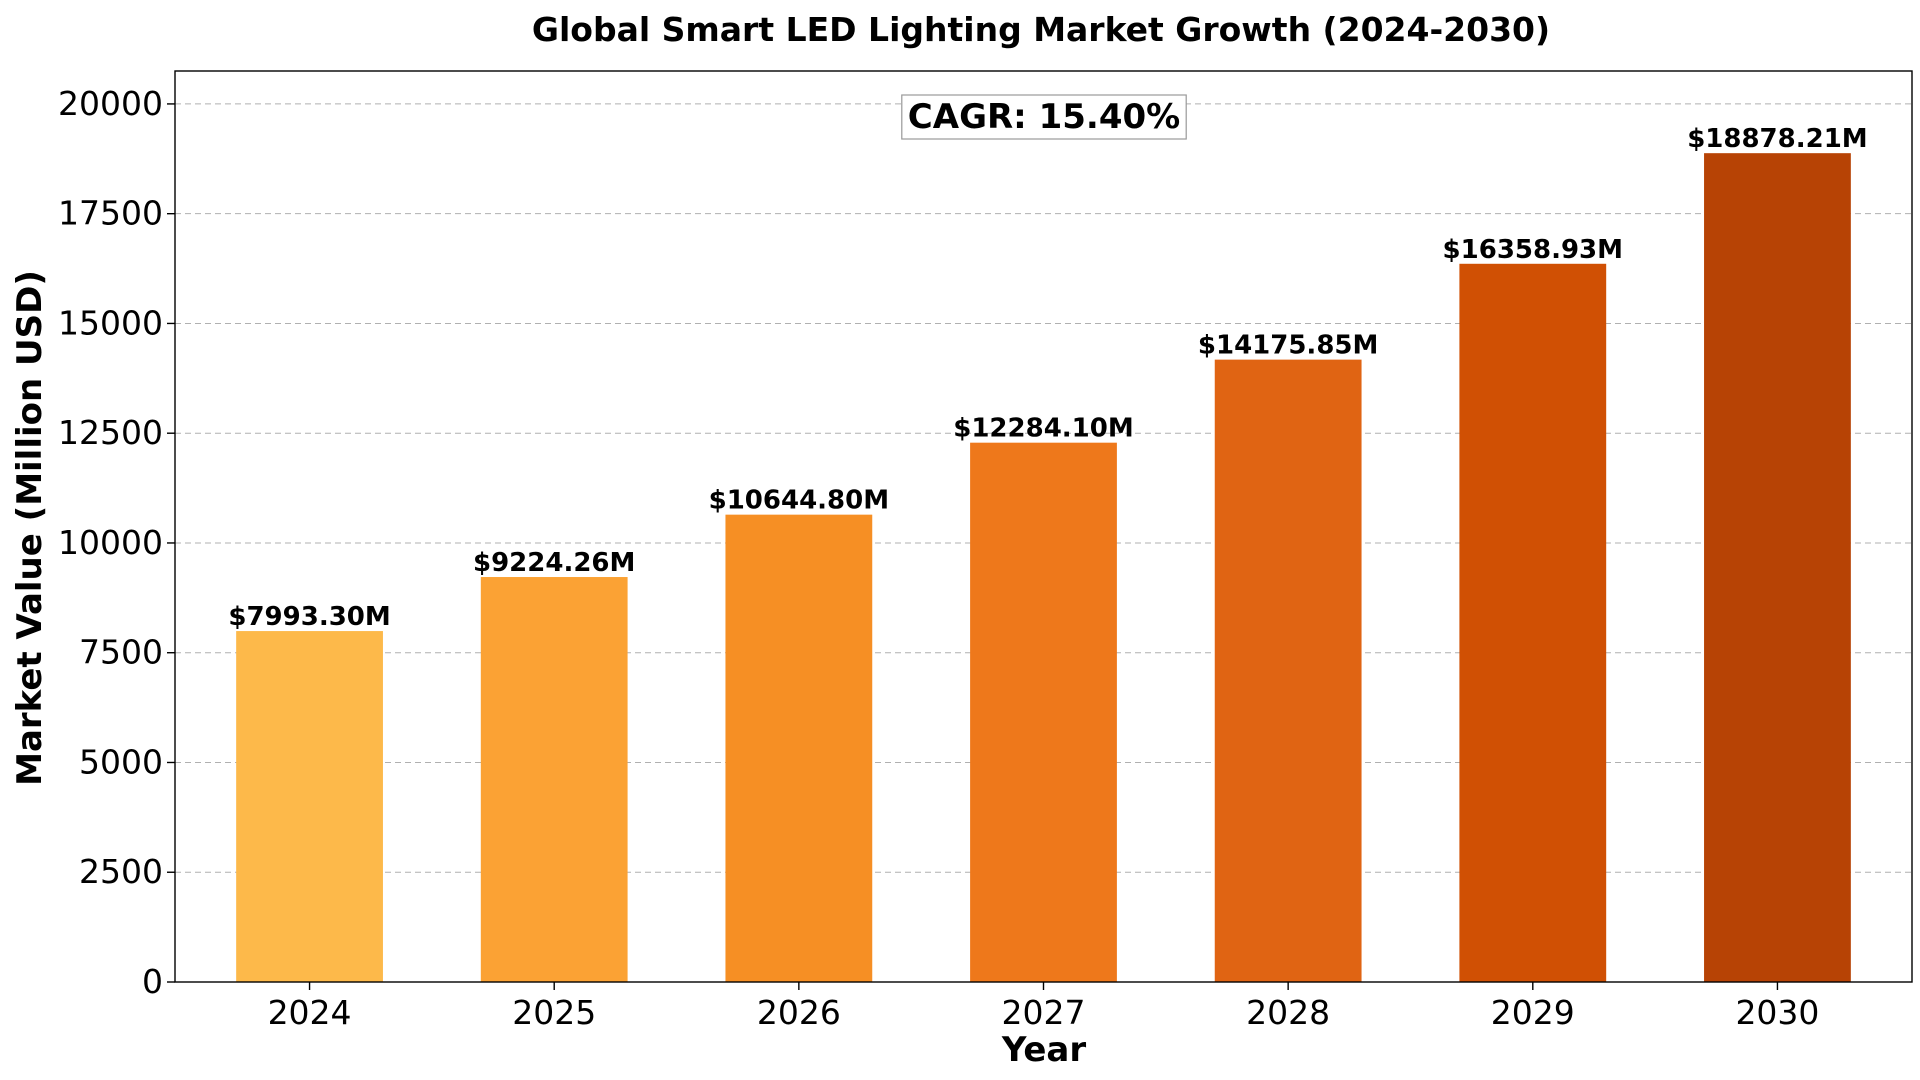 Image resolution: width=1920 pixels, height=1080 pixels. I want to click on x-tick-label: 2030, so click(1777, 1012).